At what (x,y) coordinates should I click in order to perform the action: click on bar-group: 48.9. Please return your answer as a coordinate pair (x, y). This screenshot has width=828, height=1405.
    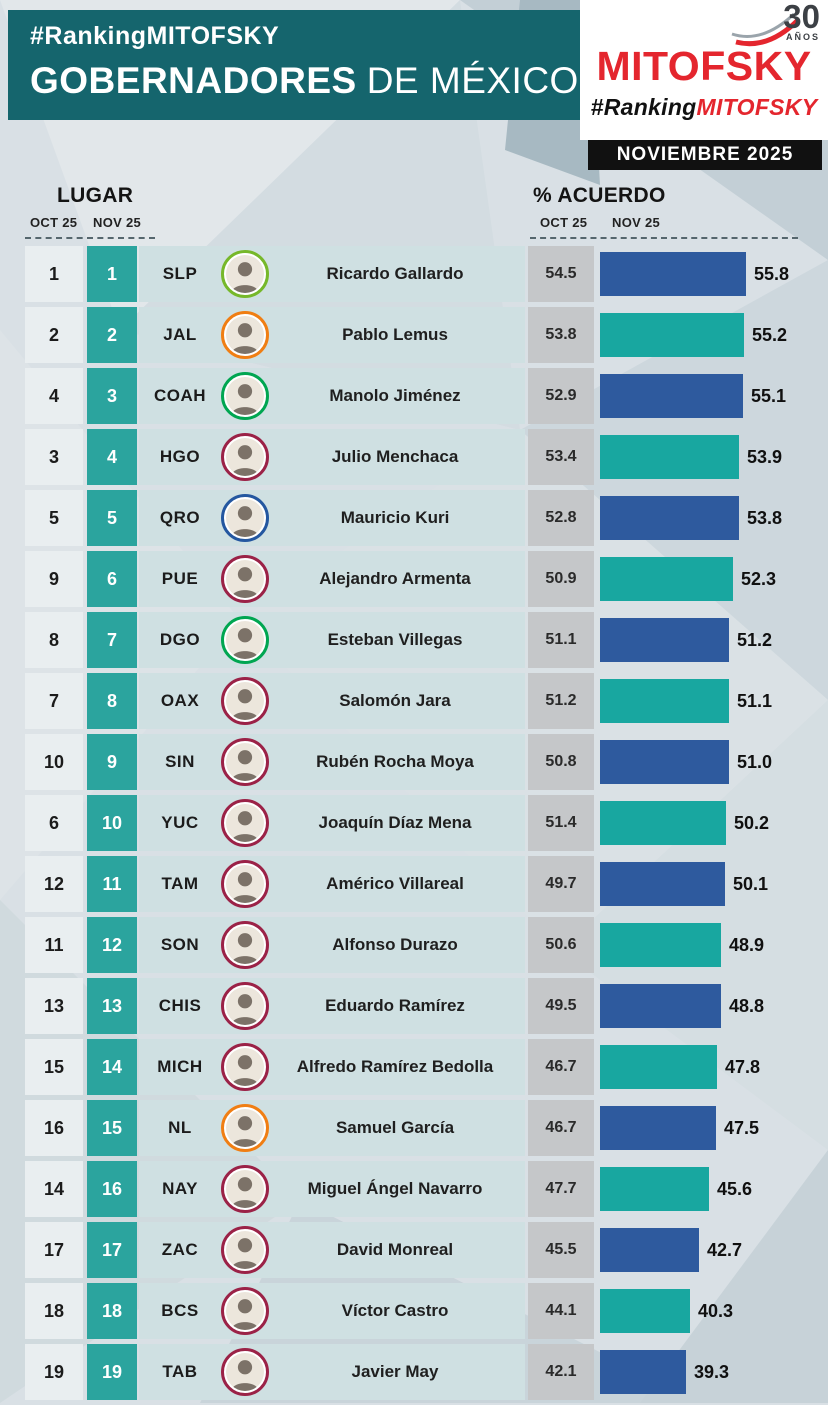
    Looking at the image, I should click on (682, 945).